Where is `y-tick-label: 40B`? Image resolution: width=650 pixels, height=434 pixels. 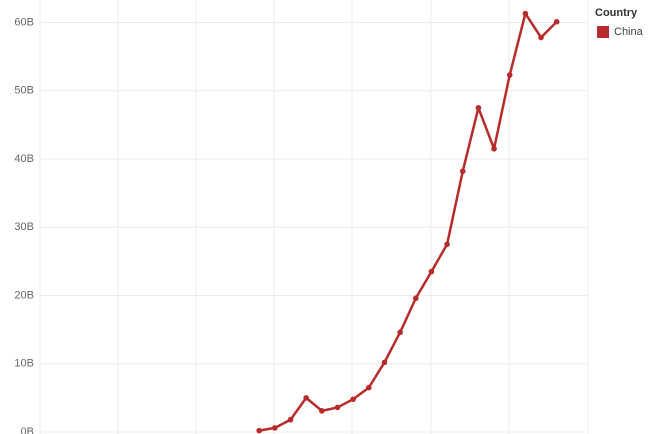 y-tick-label: 40B is located at coordinates (24, 159).